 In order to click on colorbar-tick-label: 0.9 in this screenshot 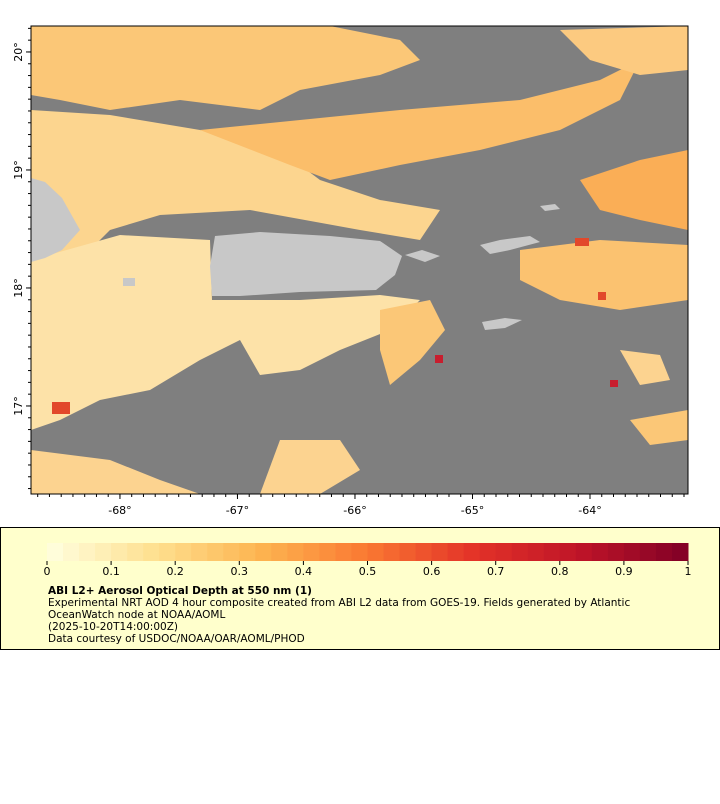, I will do `click(624, 571)`.